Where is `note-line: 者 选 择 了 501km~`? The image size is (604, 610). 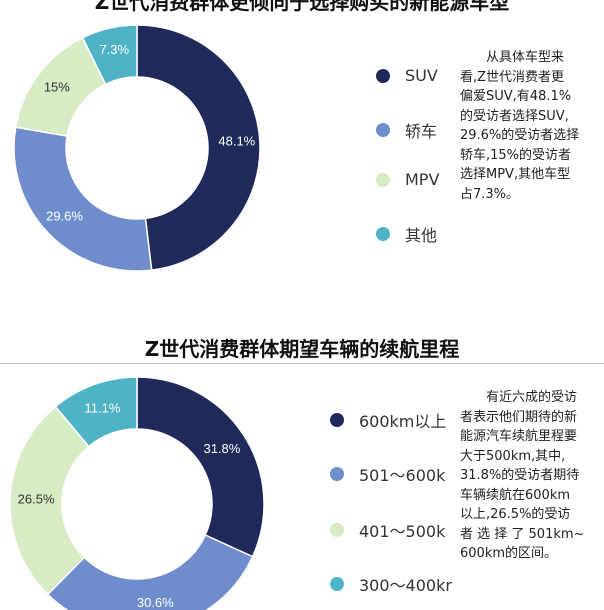 note-line: 者 选 择 了 501km~ is located at coordinates (522, 534).